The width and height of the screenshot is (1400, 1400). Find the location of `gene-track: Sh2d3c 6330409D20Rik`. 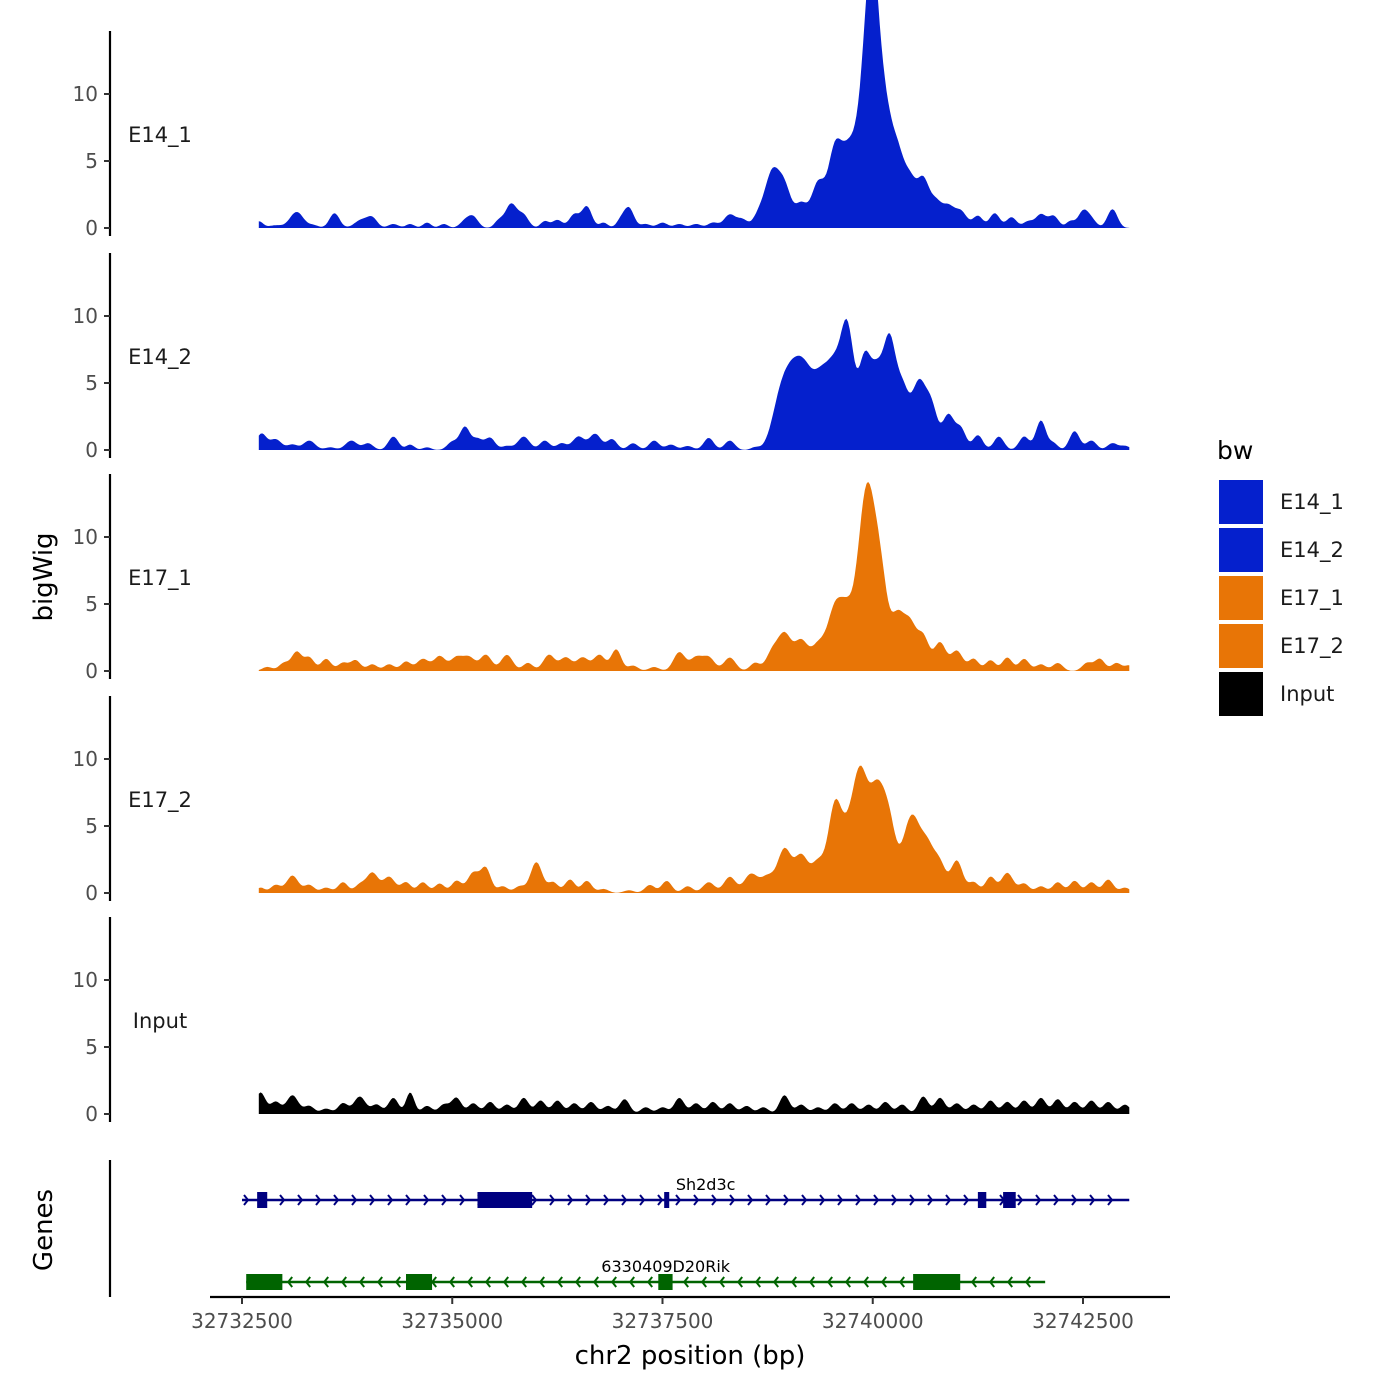

gene-track: Sh2d3c 6330409D20Rik is located at coordinates (619, 1228).